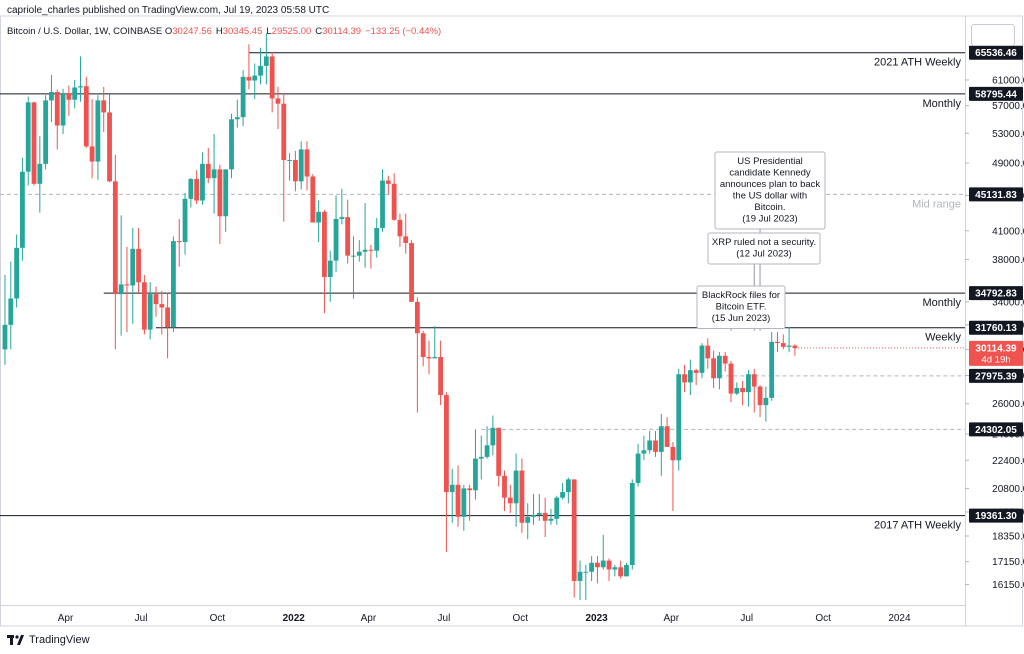 This screenshot has height=654, width=1024. I want to click on annotation-box, so click(770, 190).